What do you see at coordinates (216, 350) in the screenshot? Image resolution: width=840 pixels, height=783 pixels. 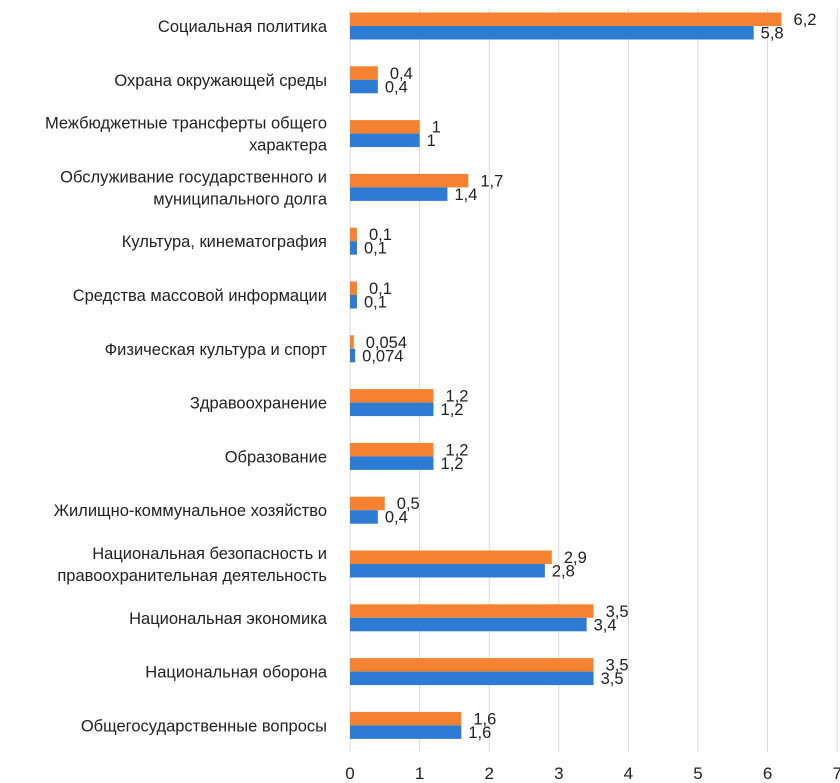 I see `category-label: Физическая культура и спорт` at bounding box center [216, 350].